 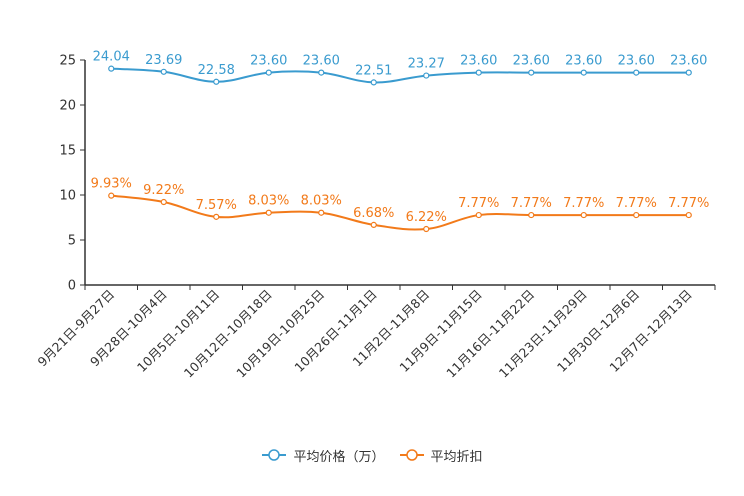 I want to click on data-label: 6.68%, so click(x=373, y=213).